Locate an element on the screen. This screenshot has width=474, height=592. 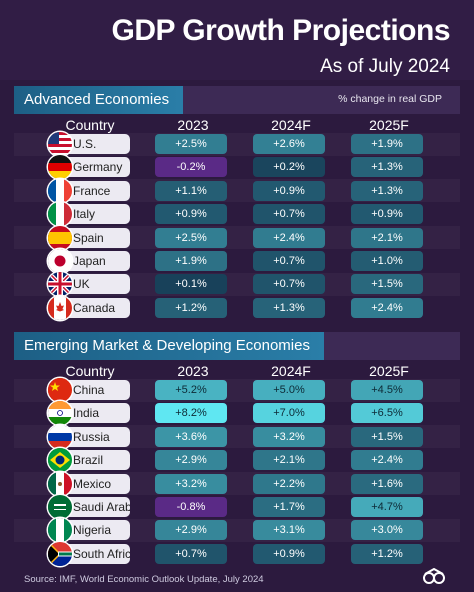
value-cell: +3.6% is located at coordinates (191, 436).